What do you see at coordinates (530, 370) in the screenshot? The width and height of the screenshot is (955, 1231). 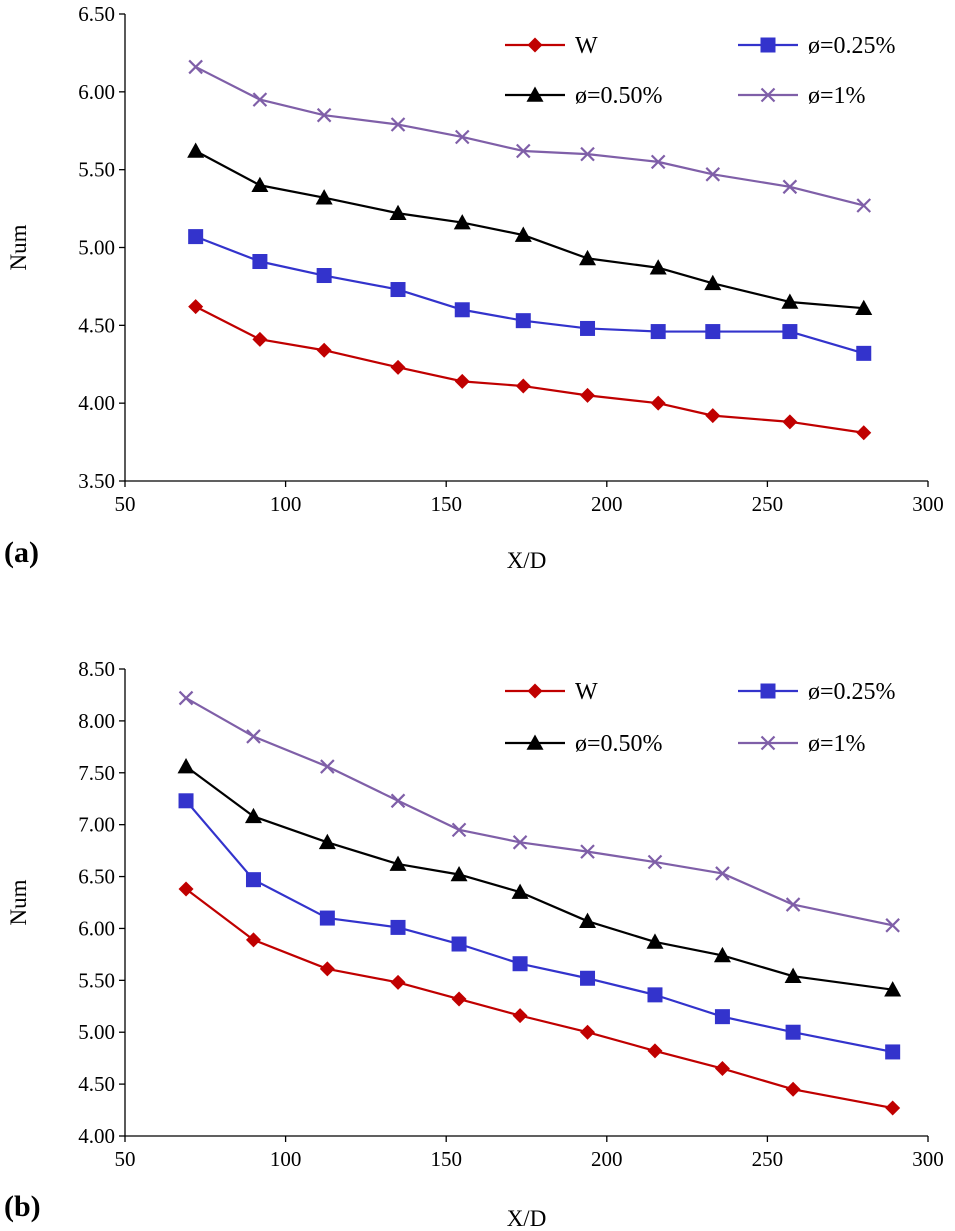 I see `series-W` at bounding box center [530, 370].